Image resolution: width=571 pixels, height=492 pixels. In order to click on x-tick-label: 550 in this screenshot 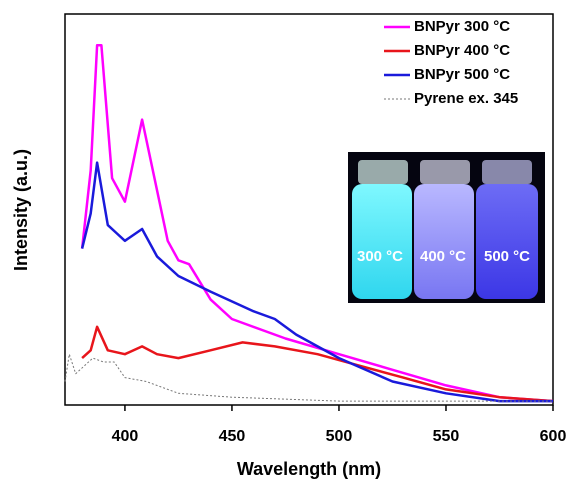, I will do `click(446, 436)`.